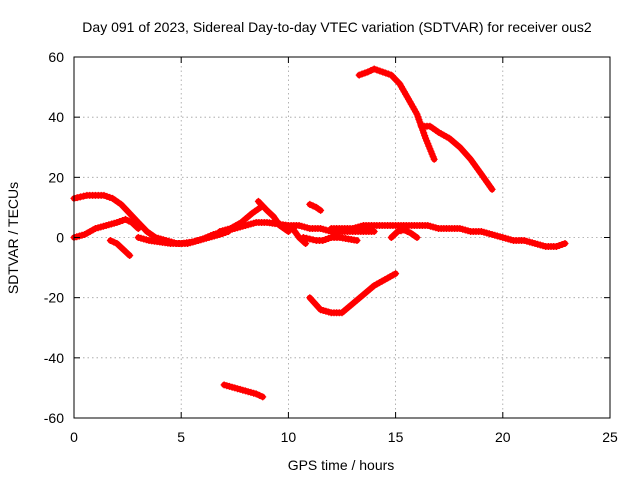  I want to click on x-axis-label: GPS time / hours, so click(341, 465).